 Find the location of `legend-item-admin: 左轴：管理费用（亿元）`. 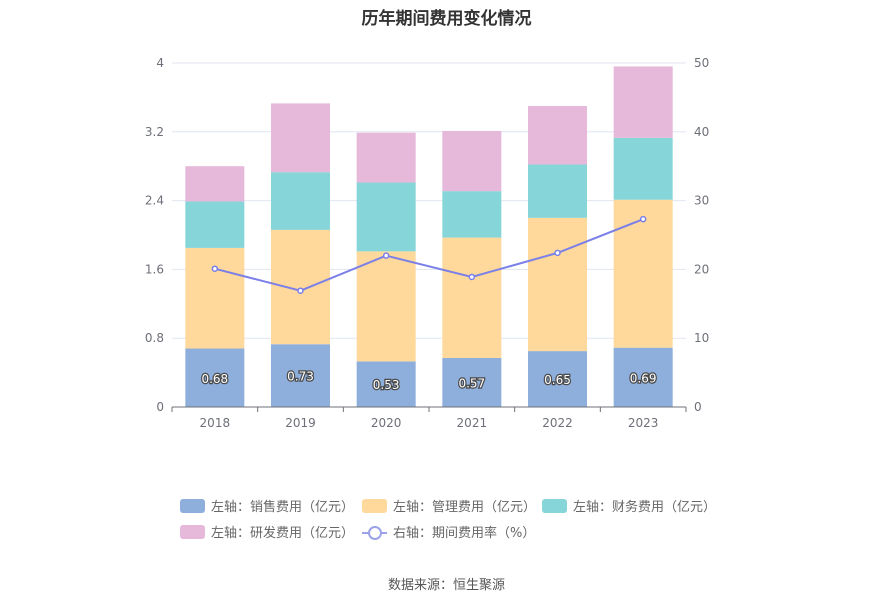

legend-item-admin: 左轴：管理费用（亿元） is located at coordinates (449, 505).